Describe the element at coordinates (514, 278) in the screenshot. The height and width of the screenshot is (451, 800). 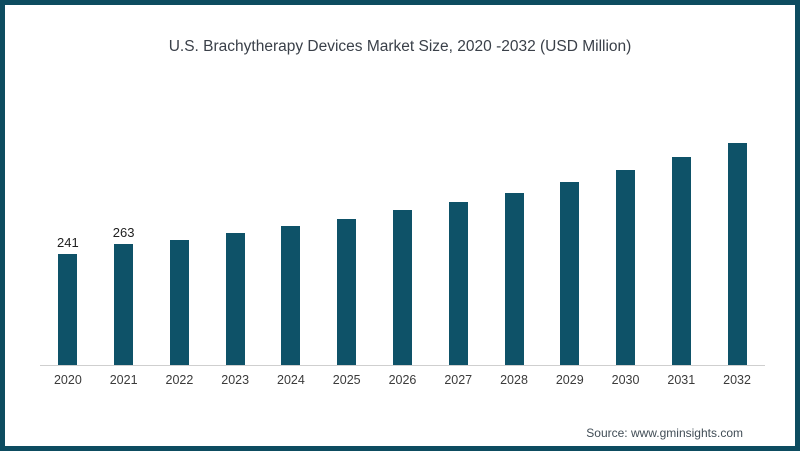
I see `bar-2028` at that location.